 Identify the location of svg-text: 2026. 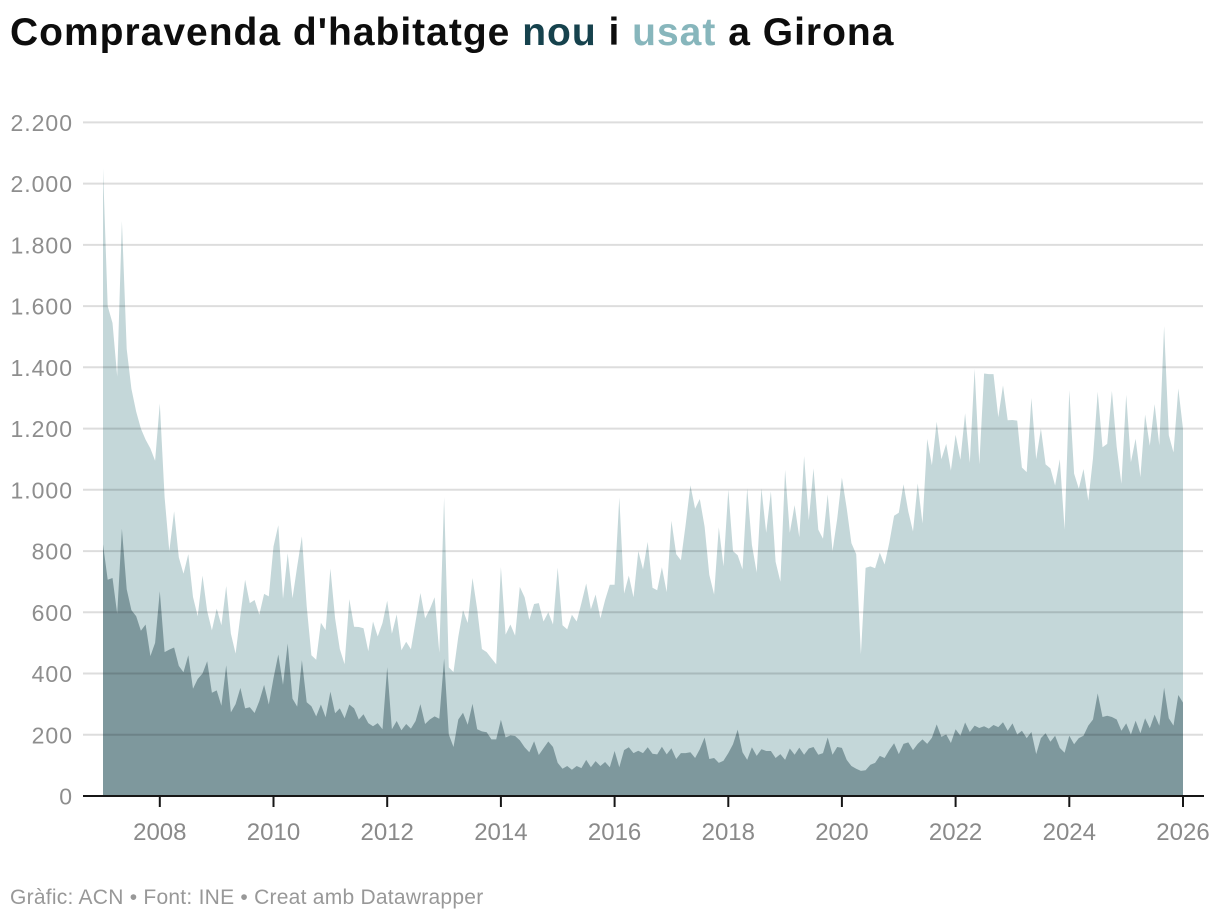
(1182, 832).